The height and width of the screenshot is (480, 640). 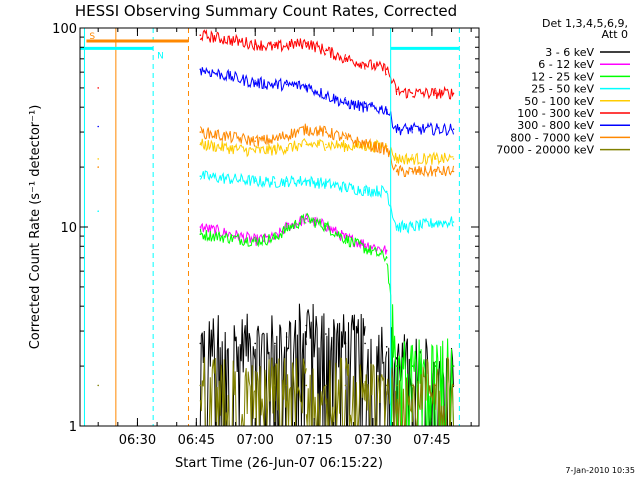 I want to click on legend-label-9: 7000 - 20000 keV, so click(x=545, y=150).